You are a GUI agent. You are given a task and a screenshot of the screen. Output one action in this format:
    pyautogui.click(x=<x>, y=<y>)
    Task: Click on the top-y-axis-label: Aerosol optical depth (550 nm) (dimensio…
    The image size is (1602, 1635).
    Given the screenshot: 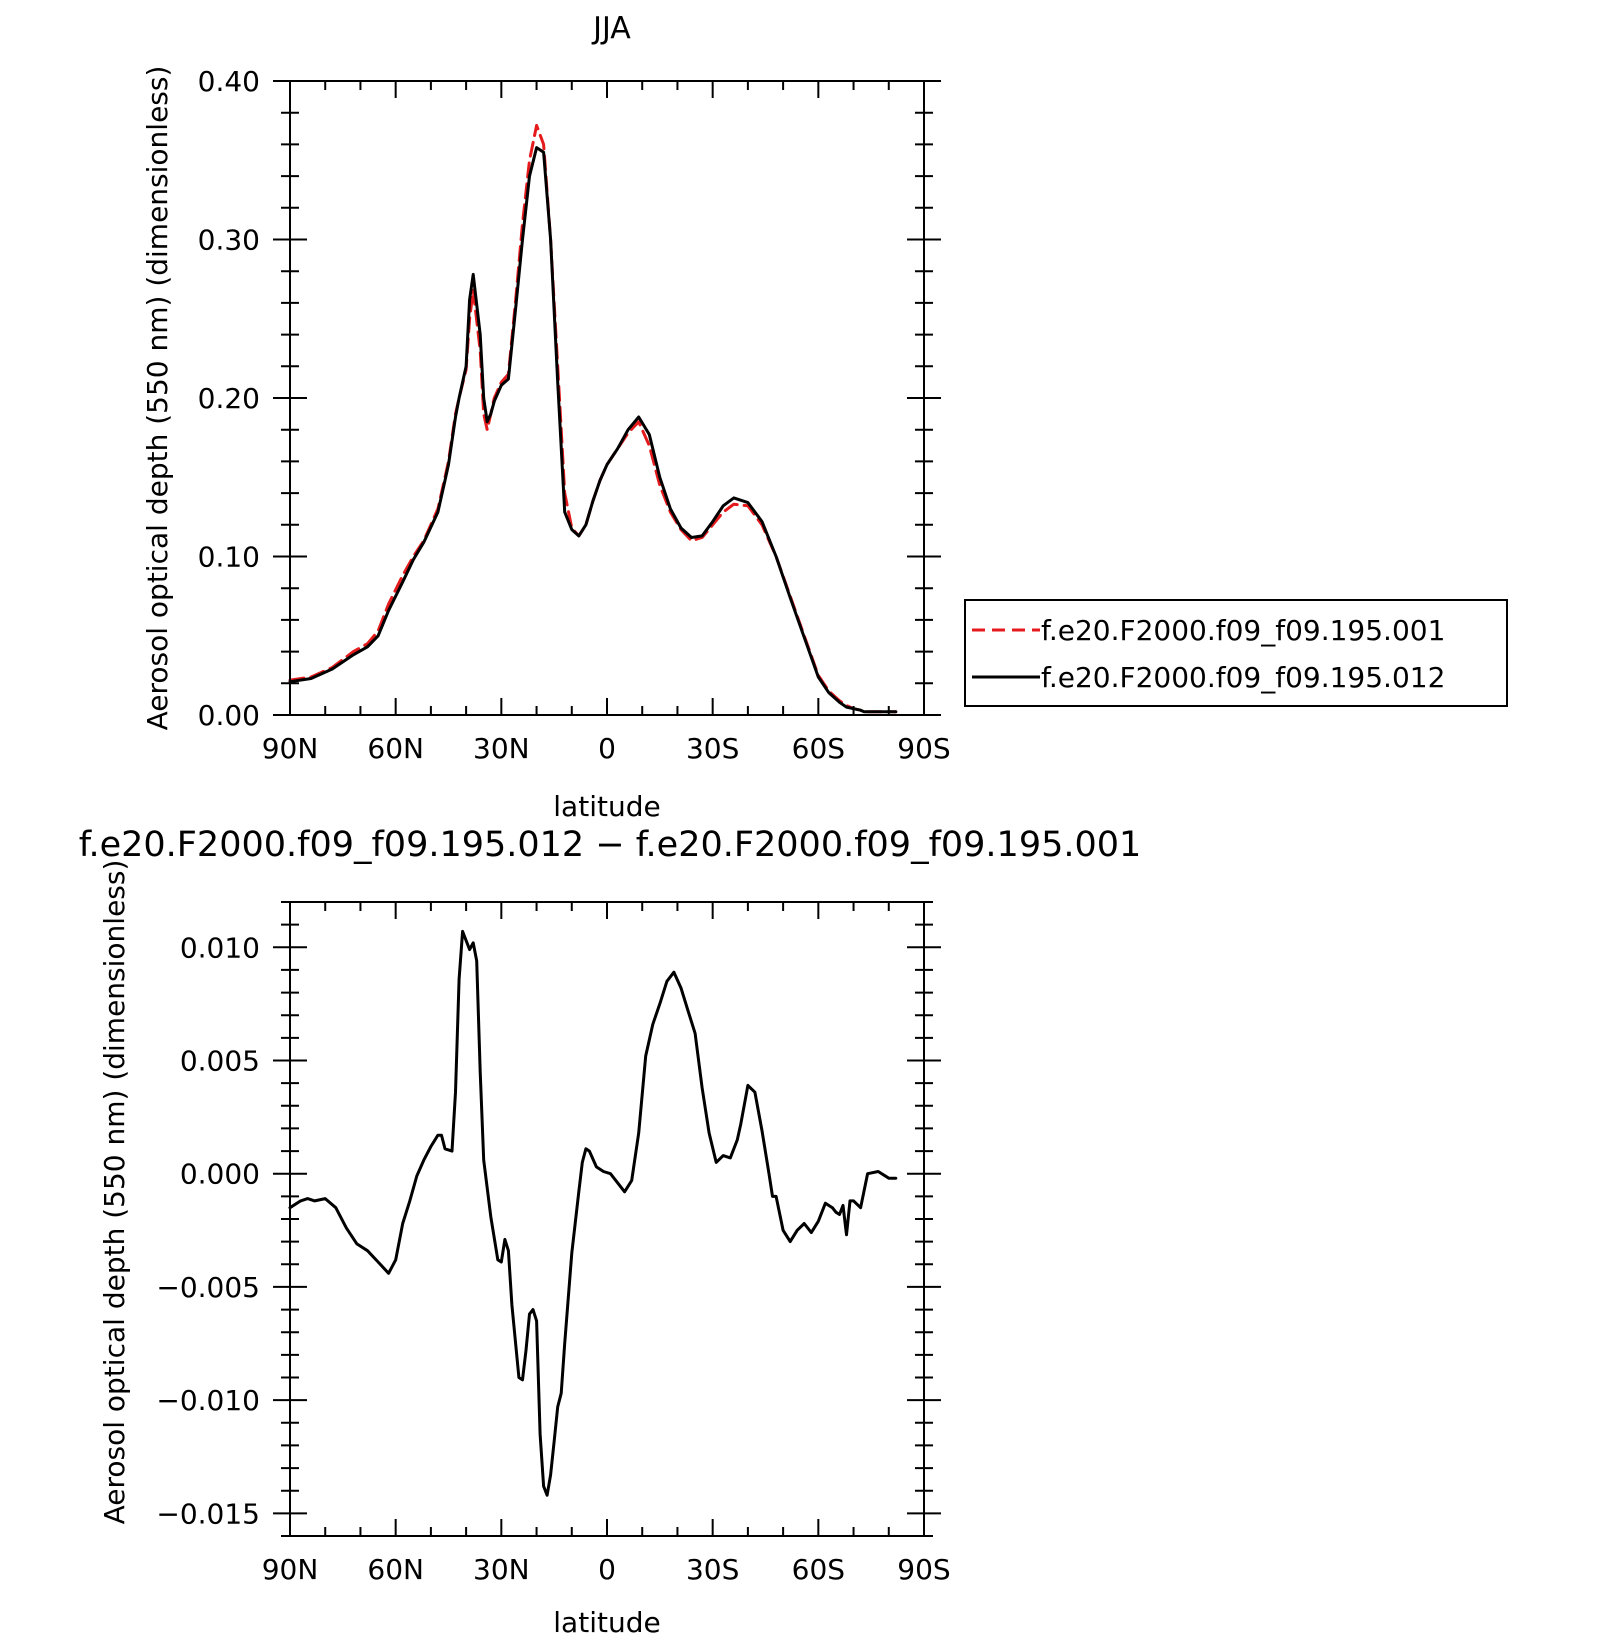 What is the action you would take?
    pyautogui.click(x=157, y=398)
    